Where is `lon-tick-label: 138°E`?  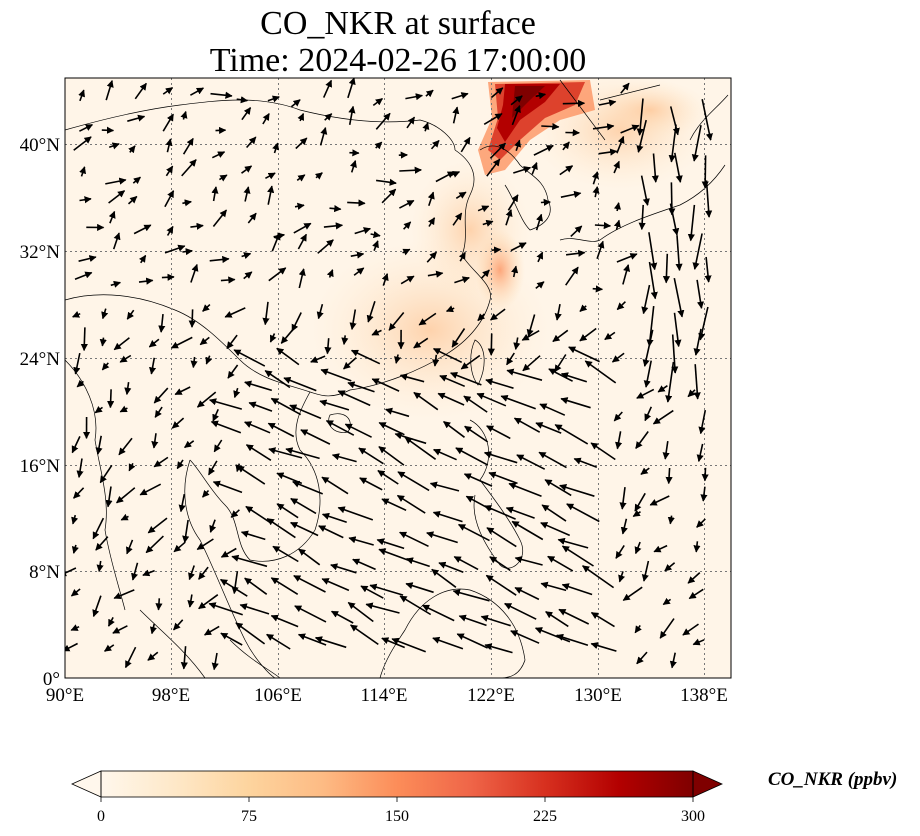
lon-tick-label: 138°E is located at coordinates (704, 695).